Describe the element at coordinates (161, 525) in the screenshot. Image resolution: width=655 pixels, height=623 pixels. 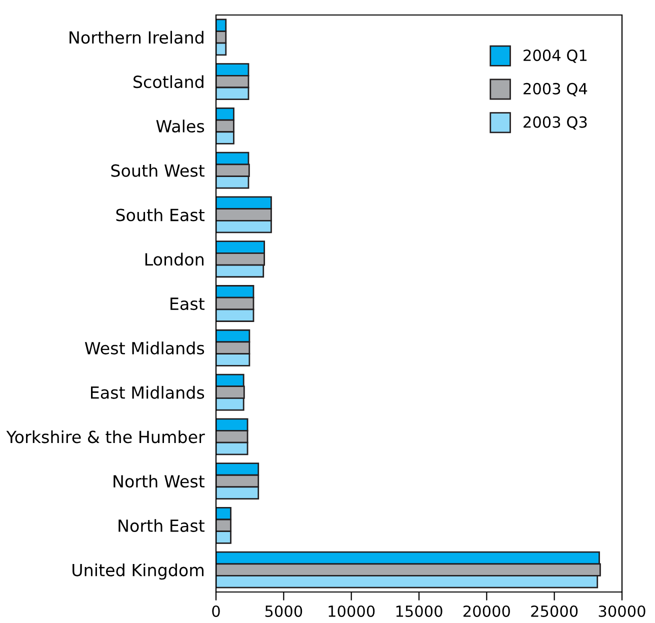
I see `y-tick-label: North East` at that location.